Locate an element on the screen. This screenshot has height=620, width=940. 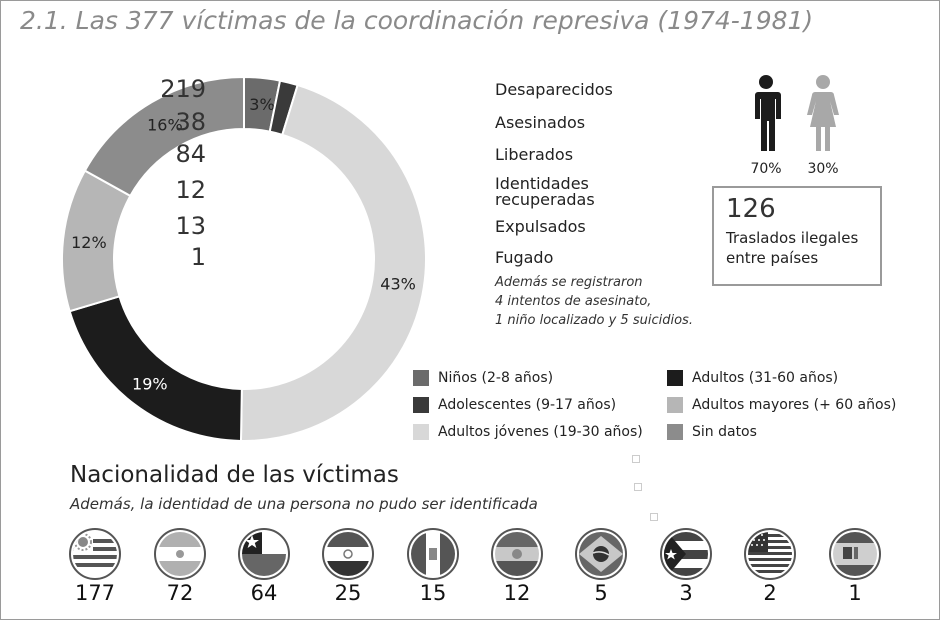
flag-count: 1 is located at coordinates (855, 593).